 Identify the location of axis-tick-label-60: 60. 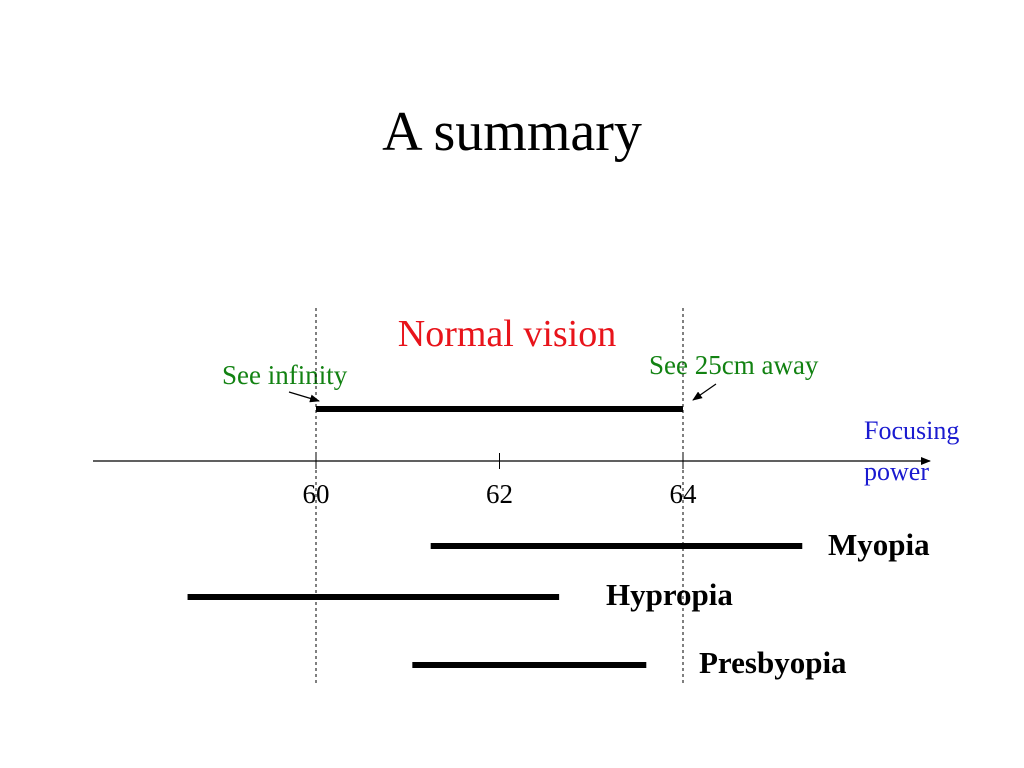
(316, 494).